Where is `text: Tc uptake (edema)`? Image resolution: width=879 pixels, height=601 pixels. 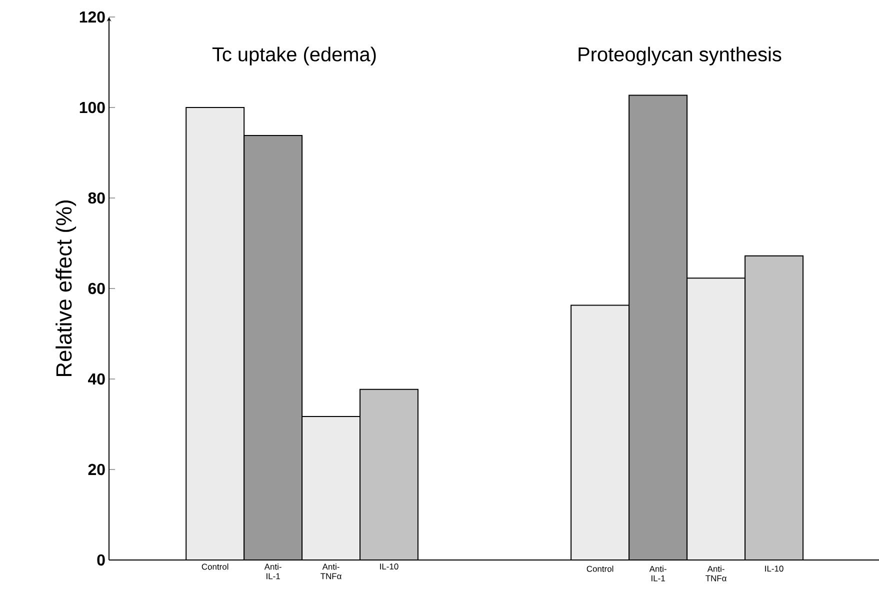 text: Tc uptake (edema) is located at coordinates (294, 56).